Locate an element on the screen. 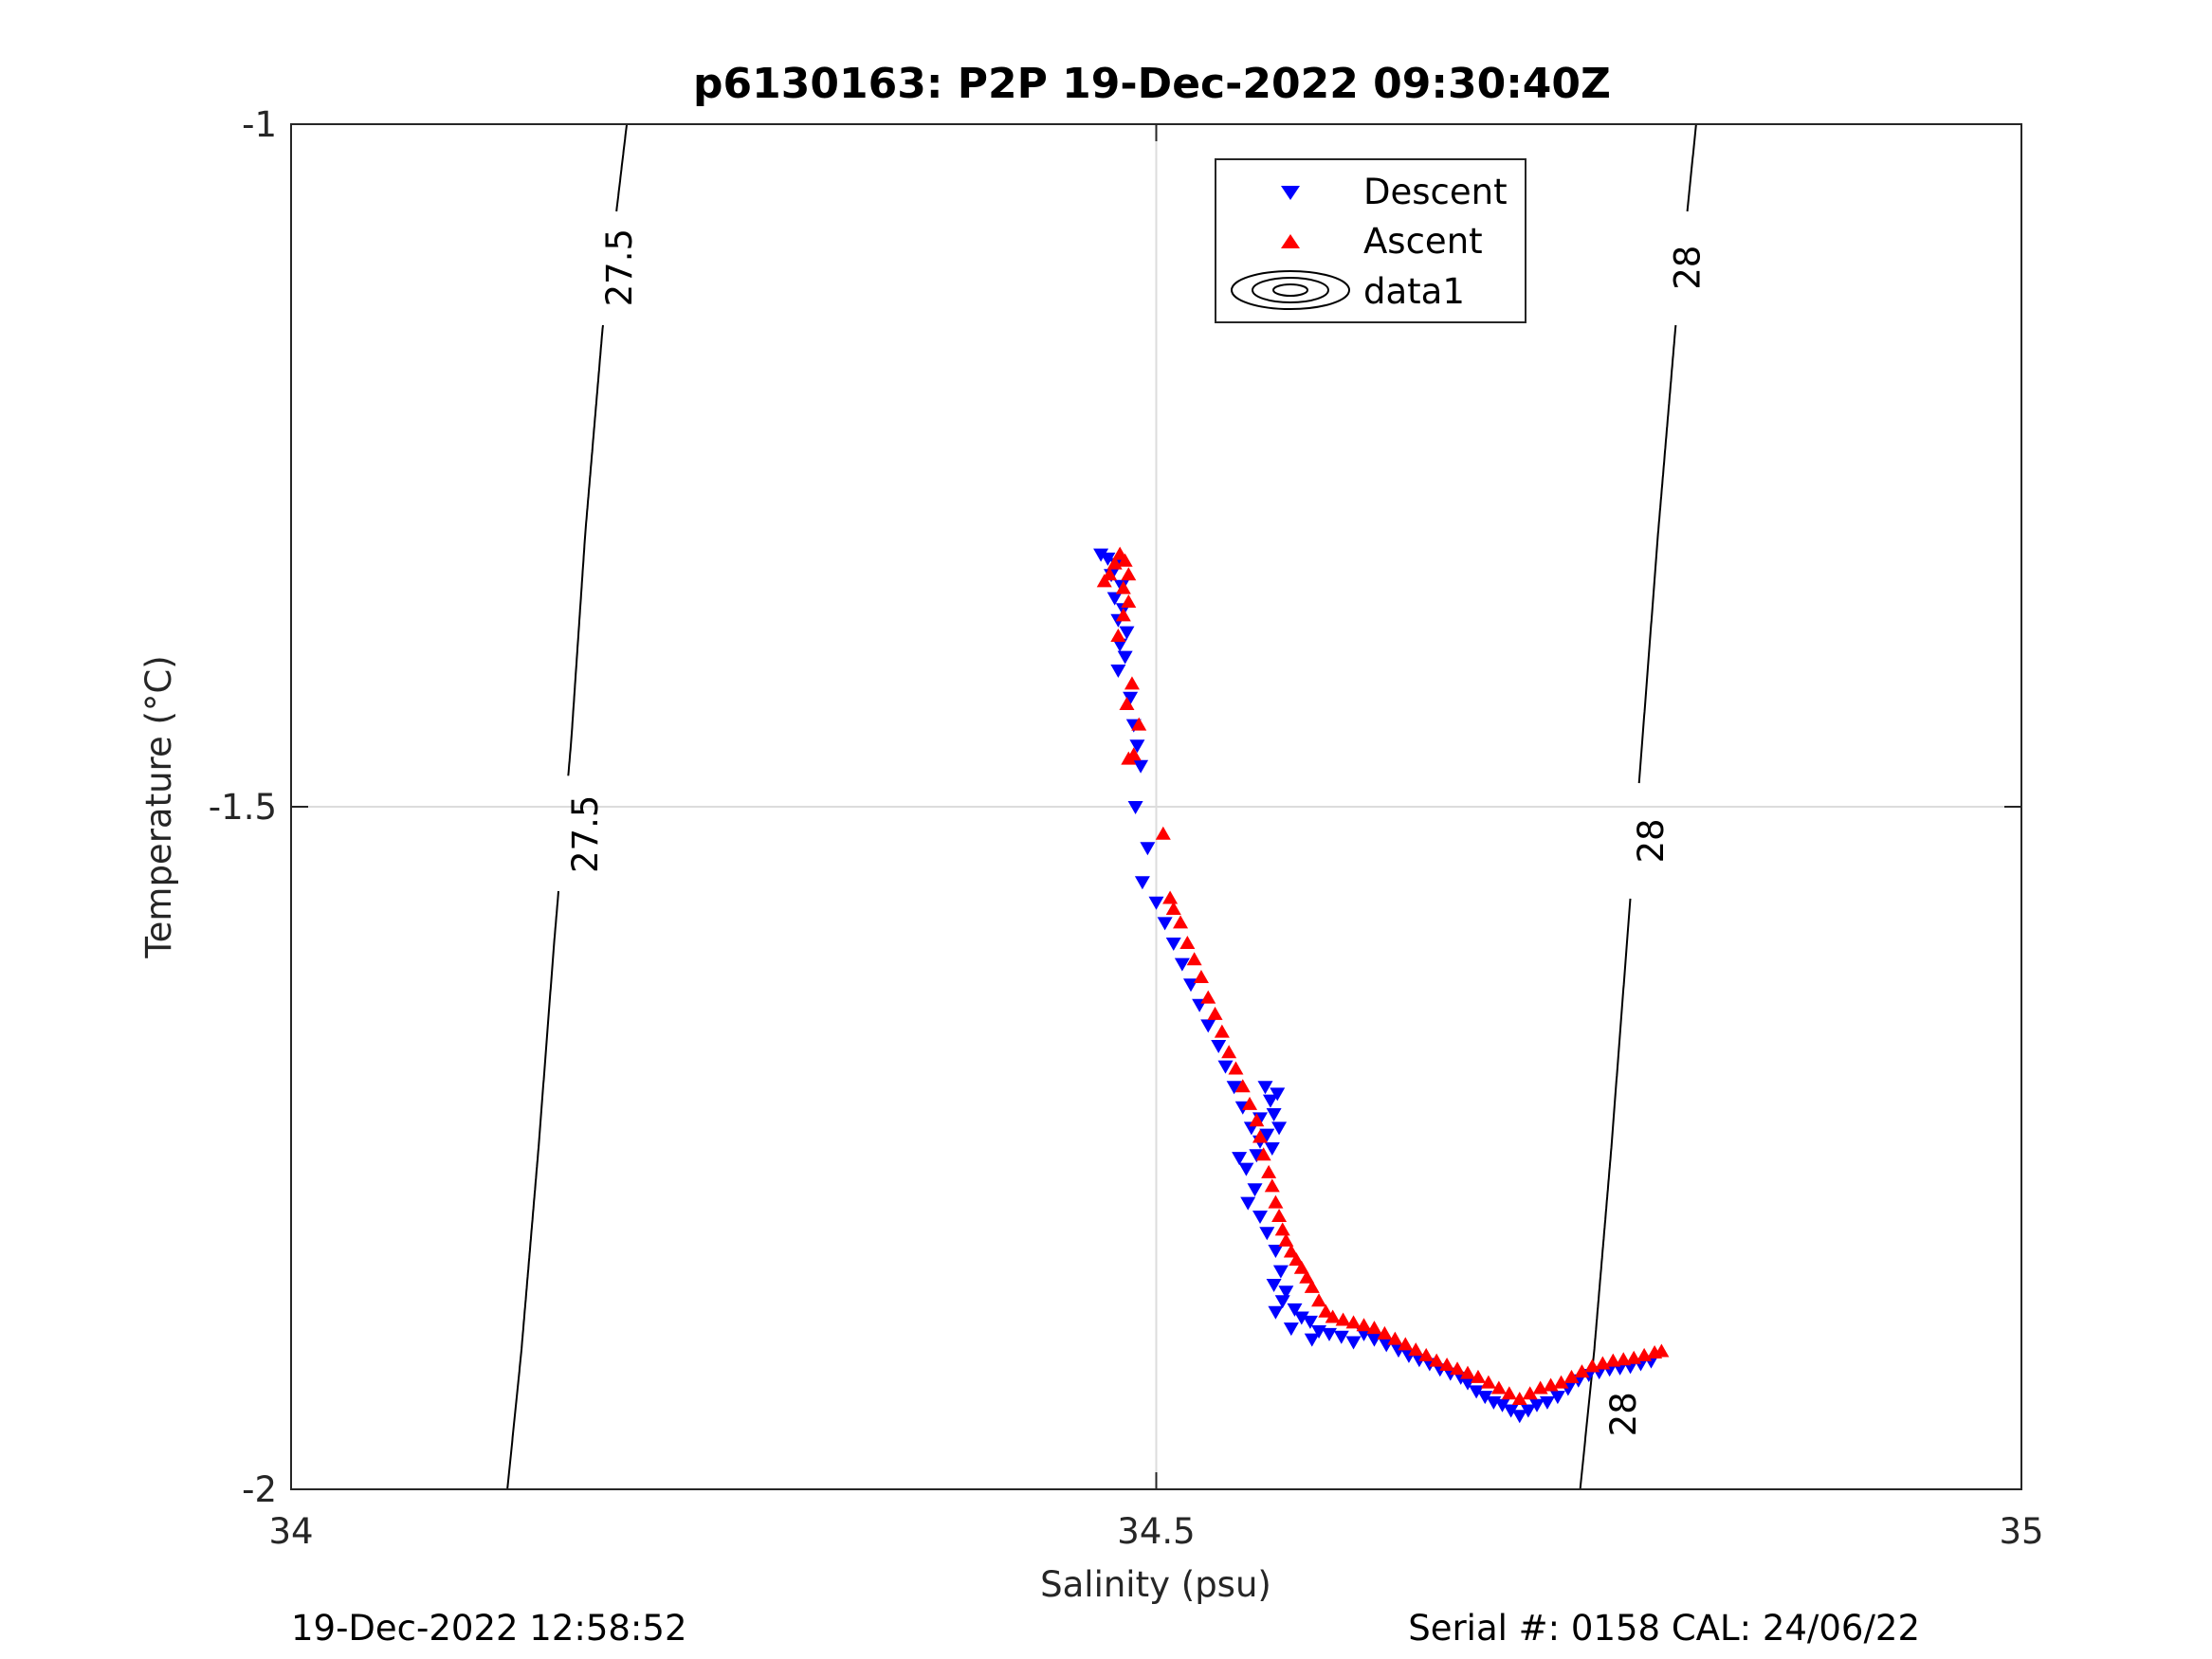  x-tick-label: 34.5 is located at coordinates (1156, 1531).